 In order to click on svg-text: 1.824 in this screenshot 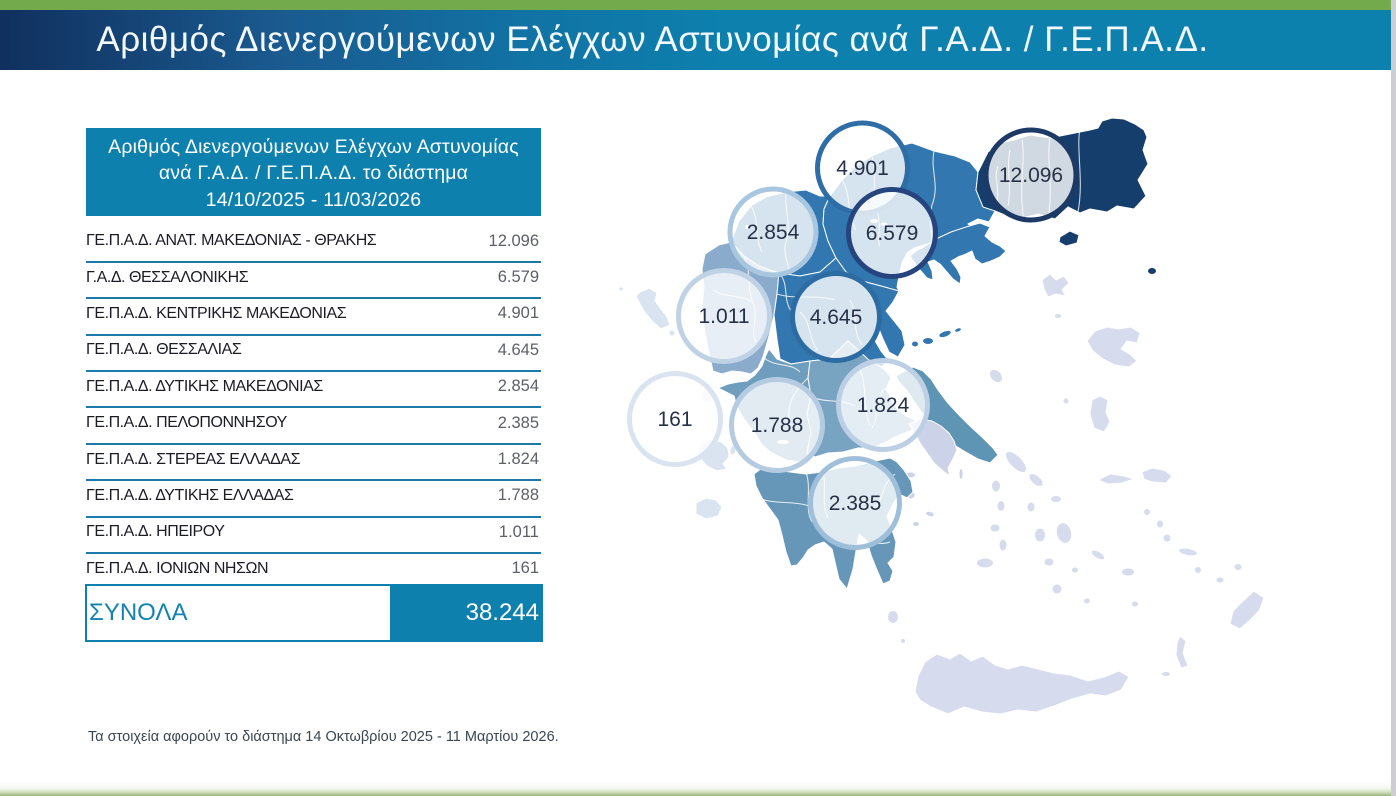, I will do `click(883, 405)`.